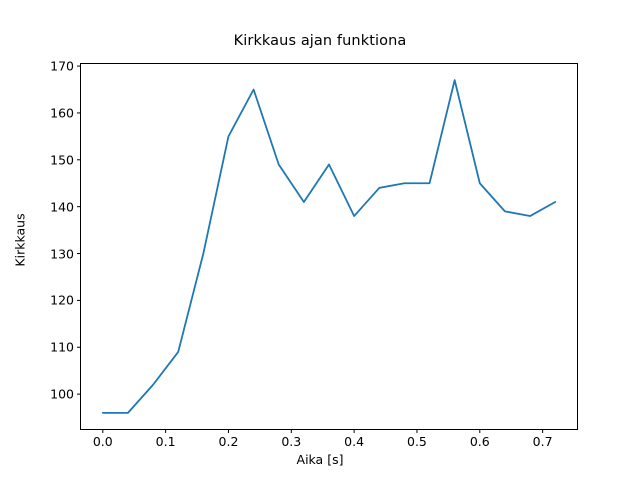 This screenshot has height=480, width=640. What do you see at coordinates (320, 459) in the screenshot?
I see `x-axis-label: Aika [s]` at bounding box center [320, 459].